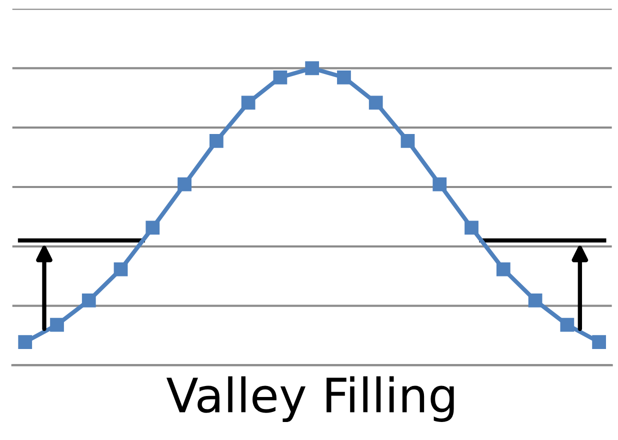 This screenshot has width=618, height=440. What do you see at coordinates (310, 399) in the screenshot?
I see `x-axis-title: Valley Filling` at bounding box center [310, 399].